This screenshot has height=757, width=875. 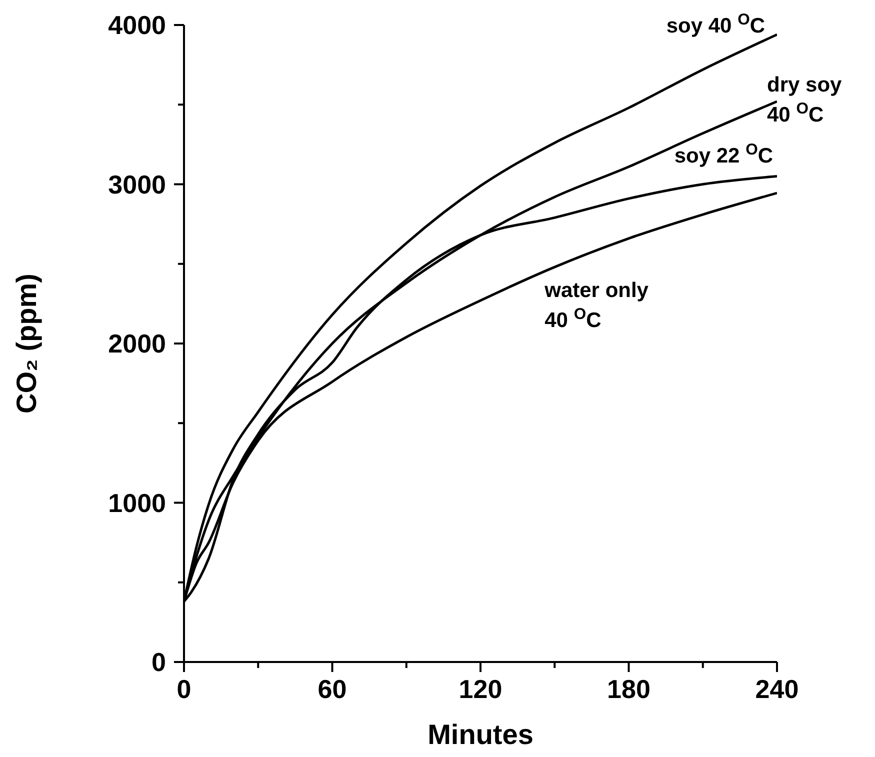 I want to click on x-tick-label: 240, so click(x=777, y=689).